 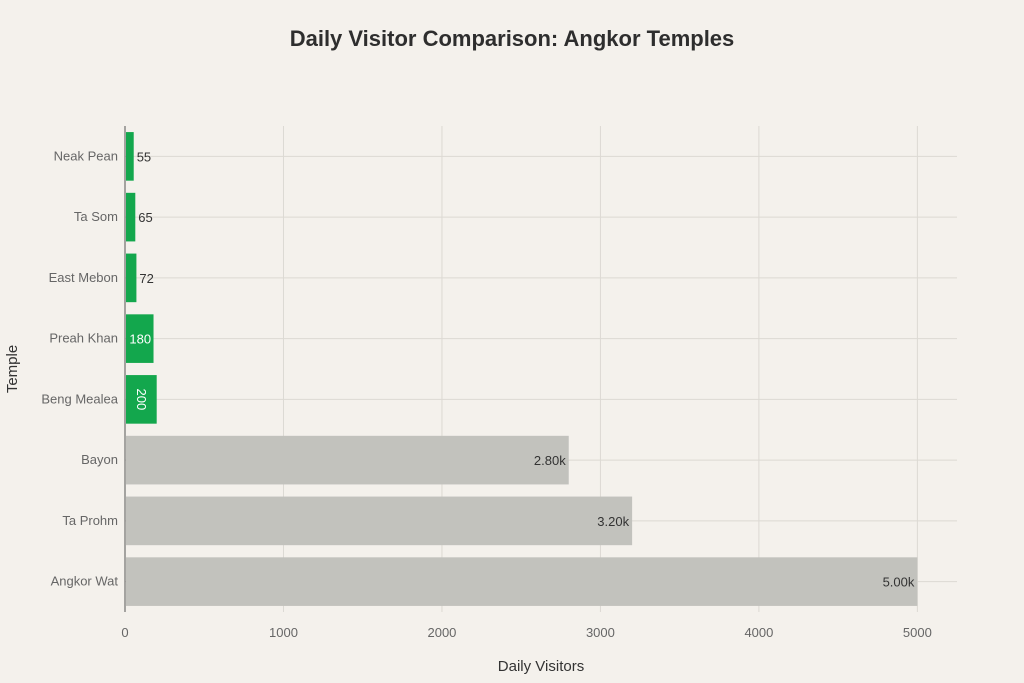 I want to click on data-label: 72, so click(x=146, y=278).